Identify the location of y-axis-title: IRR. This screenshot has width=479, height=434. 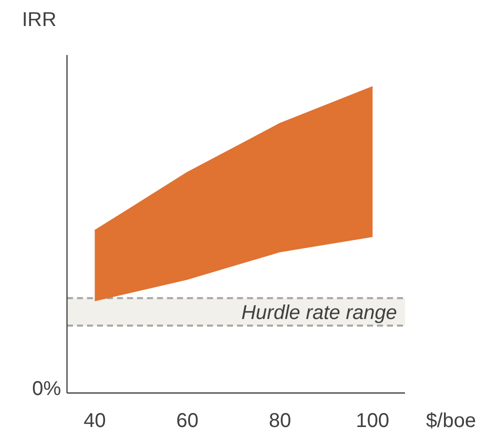
(39, 20).